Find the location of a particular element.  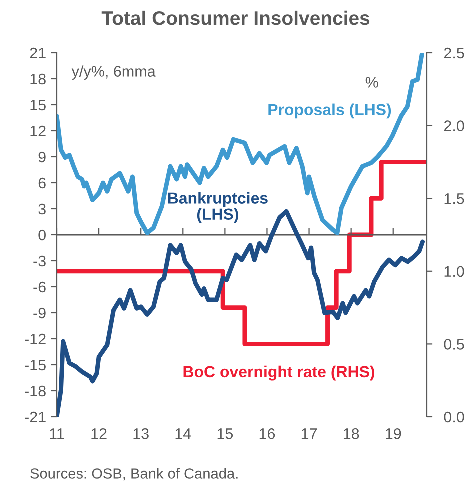

y-tick-label: 0 is located at coordinates (42, 235).